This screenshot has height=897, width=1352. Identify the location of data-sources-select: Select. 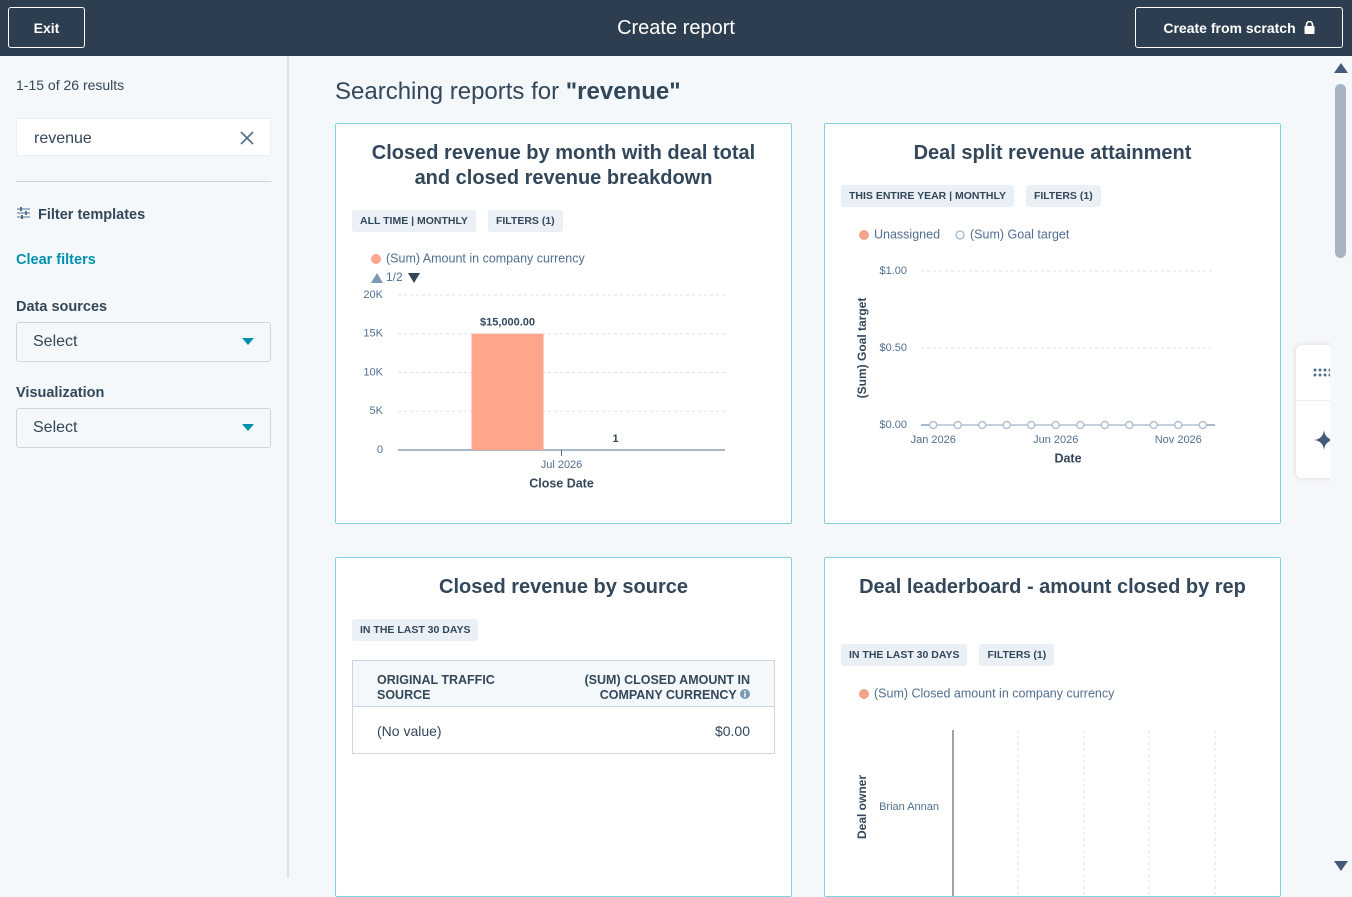
(143, 342).